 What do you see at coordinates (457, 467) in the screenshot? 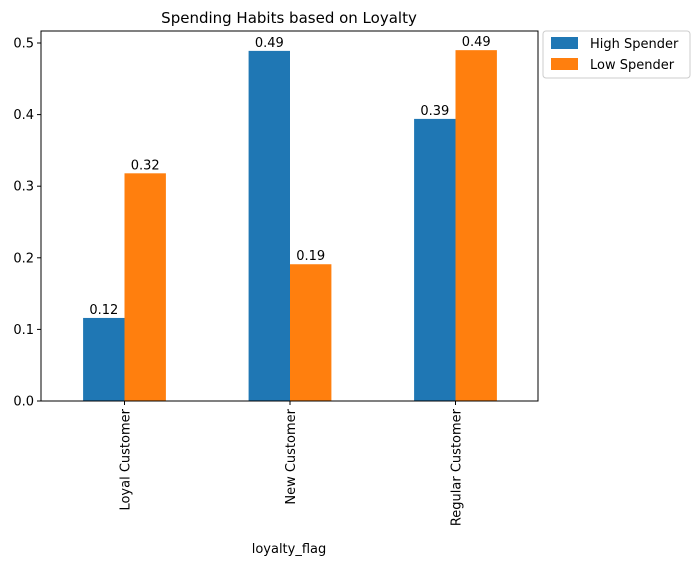
I see `x-tick-label-2: Regular Customer` at bounding box center [457, 467].